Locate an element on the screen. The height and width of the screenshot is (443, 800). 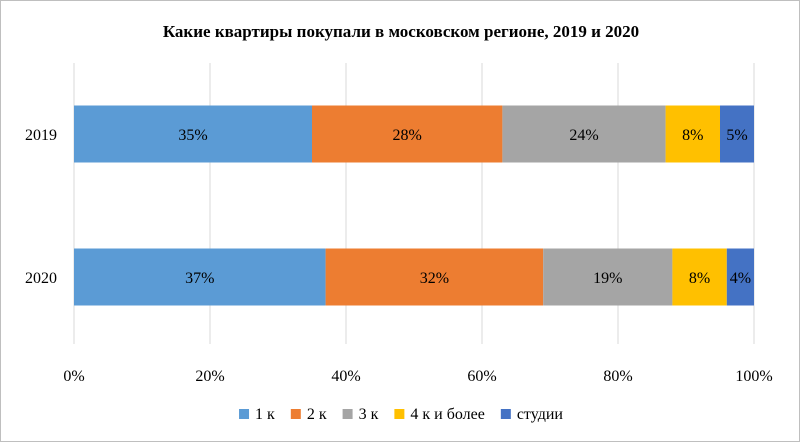
x-tick-label: 60% is located at coordinates (481, 376).